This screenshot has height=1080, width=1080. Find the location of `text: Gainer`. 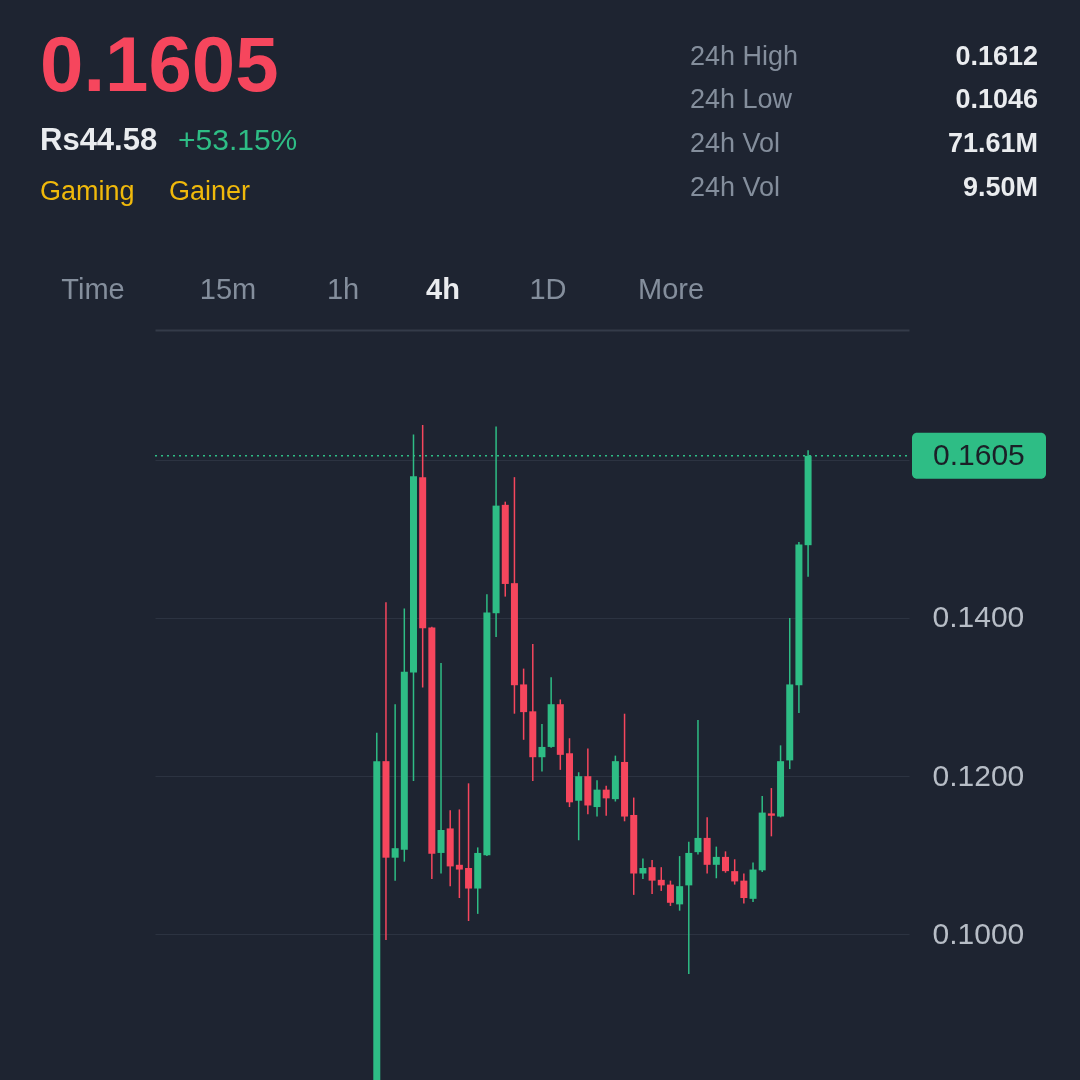

text: Gainer is located at coordinates (210, 191).